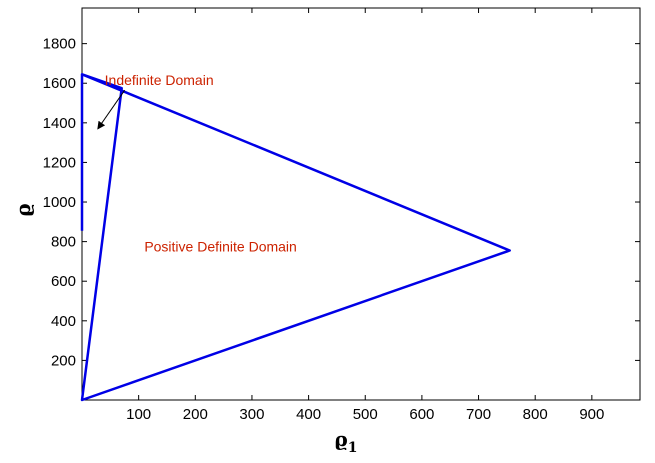 The height and width of the screenshot is (463, 655). What do you see at coordinates (59, 162) in the screenshot?
I see `y-tick-label: 1200` at bounding box center [59, 162].